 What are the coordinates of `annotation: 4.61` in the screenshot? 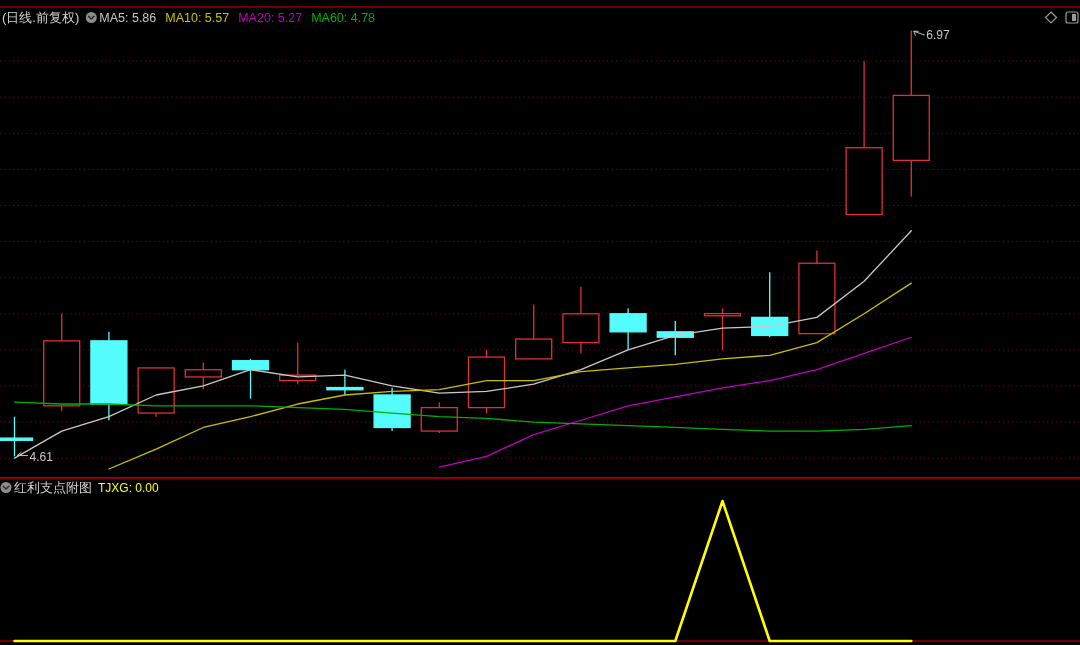 It's located at (41, 457).